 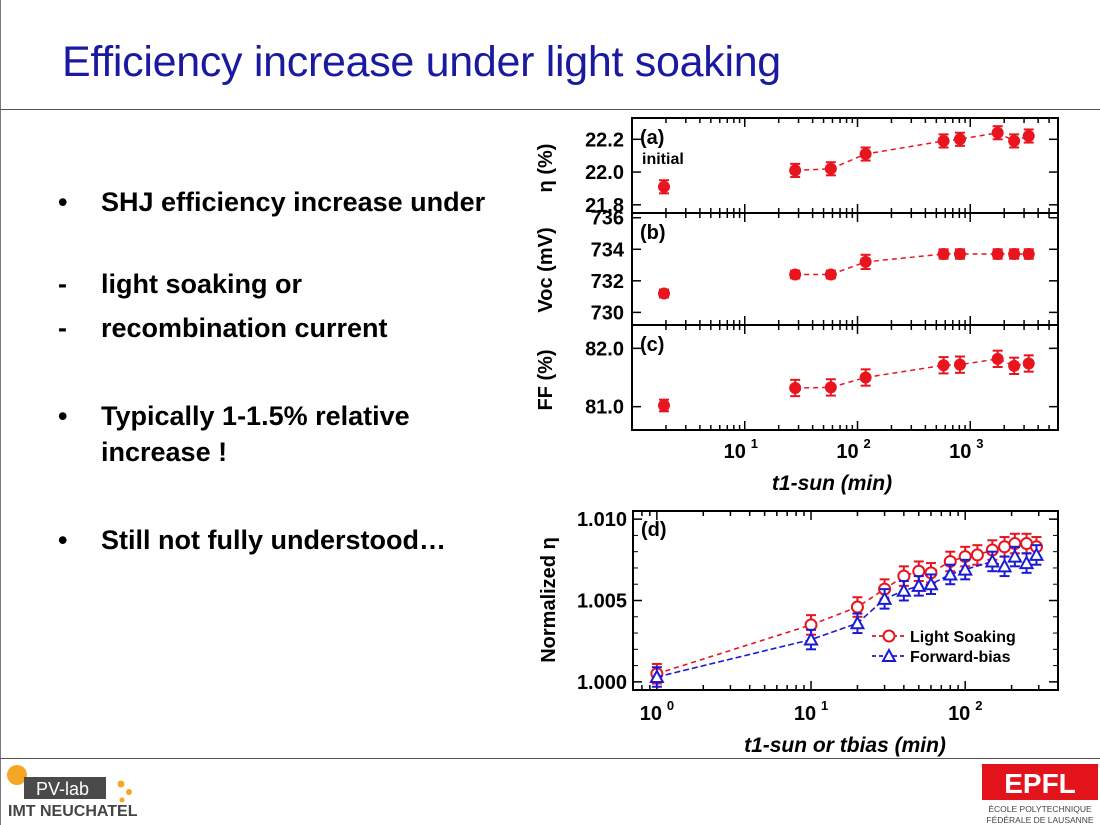 I want to click on y-tick-label: 1.010, so click(x=602, y=520).